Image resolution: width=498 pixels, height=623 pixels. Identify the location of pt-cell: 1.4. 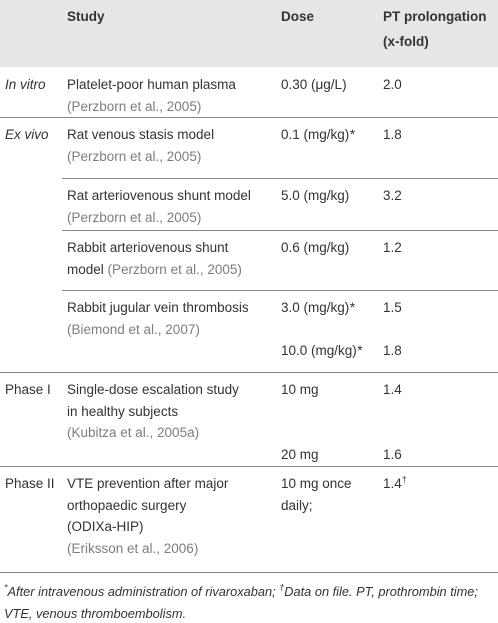
(392, 390).